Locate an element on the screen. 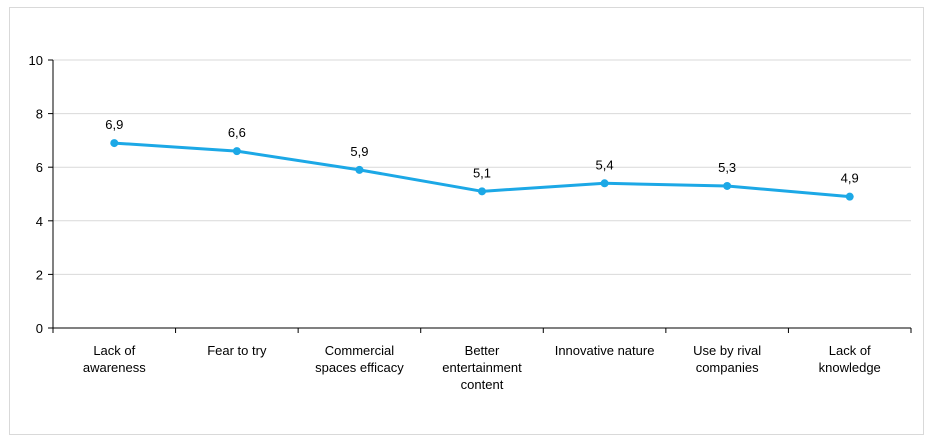 The height and width of the screenshot is (438, 930). x-tick-label-line: content is located at coordinates (482, 384).